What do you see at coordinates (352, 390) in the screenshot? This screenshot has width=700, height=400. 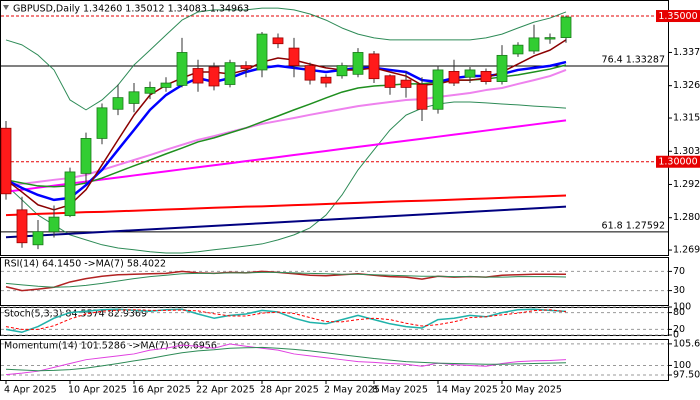 I see `x-tick-label: 2 May 2025` at bounding box center [352, 390].